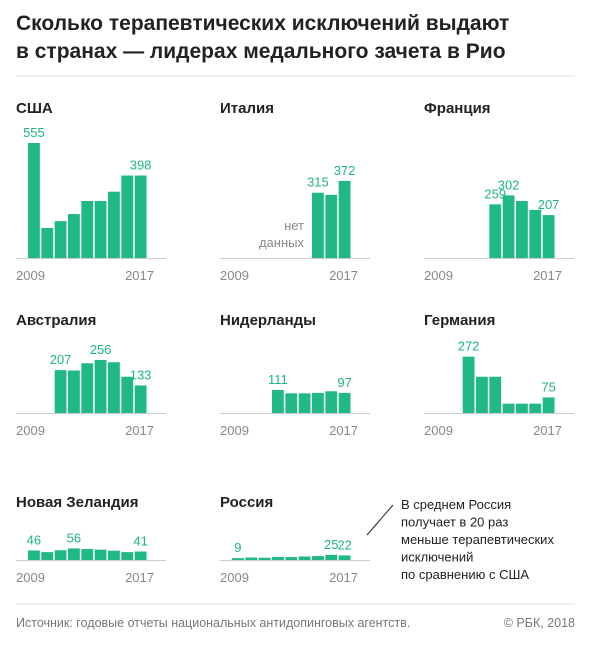  I want to click on value-label: 9, so click(237, 547).